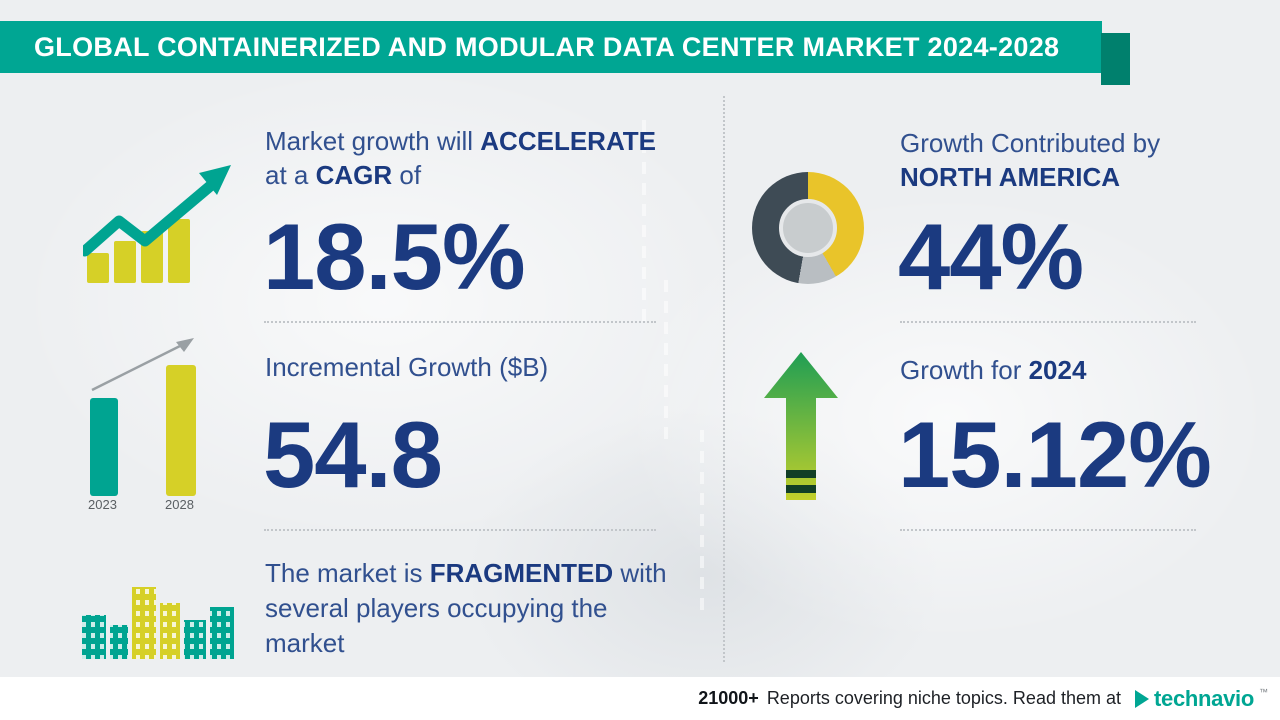 This screenshot has width=1280, height=720. What do you see at coordinates (407, 175) in the screenshot?
I see `cagr-text-line2-normal-b: of` at bounding box center [407, 175].